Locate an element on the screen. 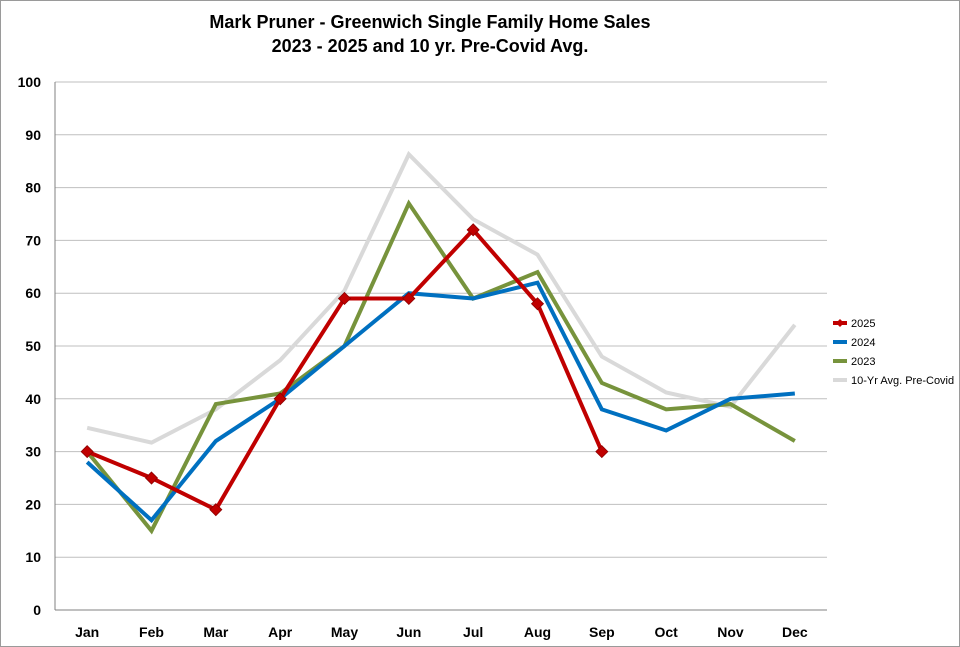  point-2025-aug is located at coordinates (537, 304).